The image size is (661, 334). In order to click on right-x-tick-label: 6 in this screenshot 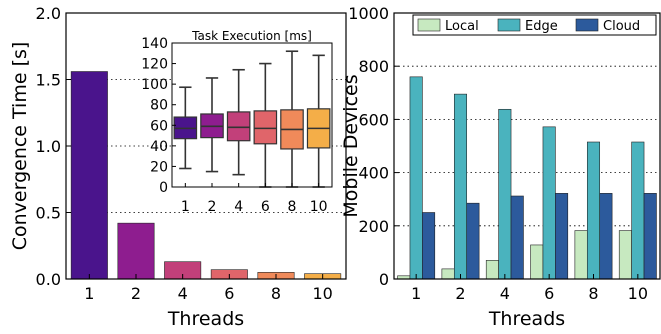, I will do `click(549, 293)`.